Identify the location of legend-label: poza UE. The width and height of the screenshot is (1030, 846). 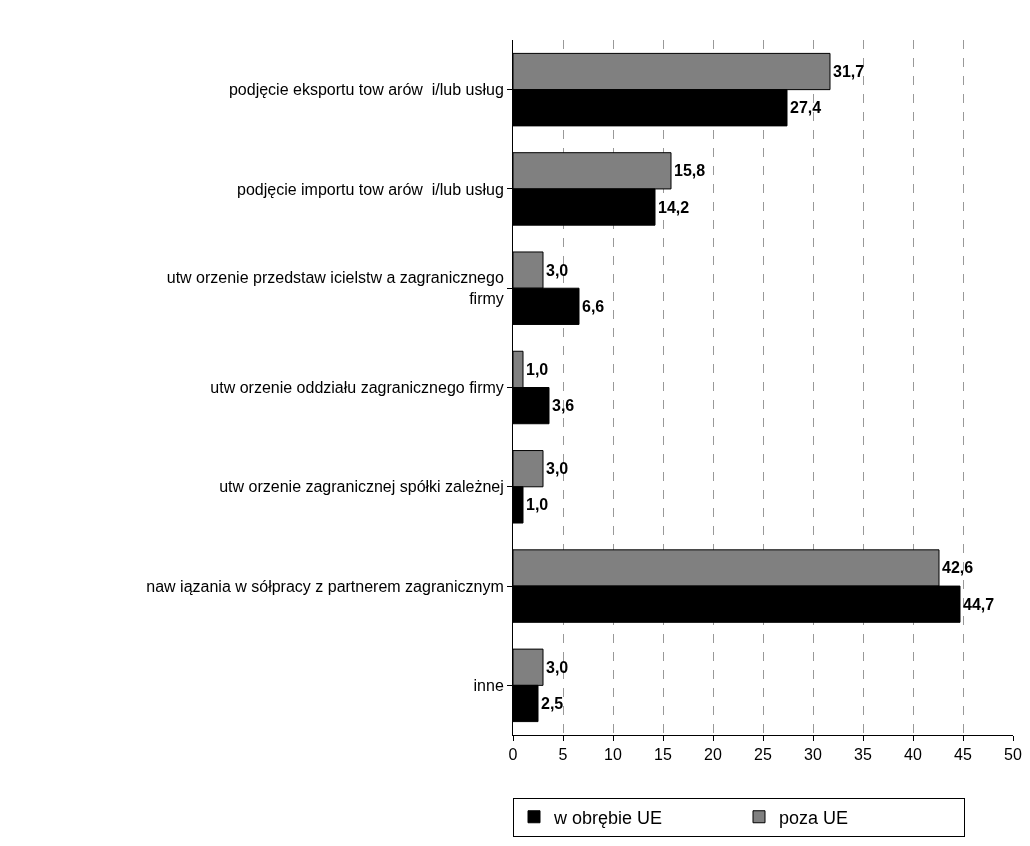
(814, 817).